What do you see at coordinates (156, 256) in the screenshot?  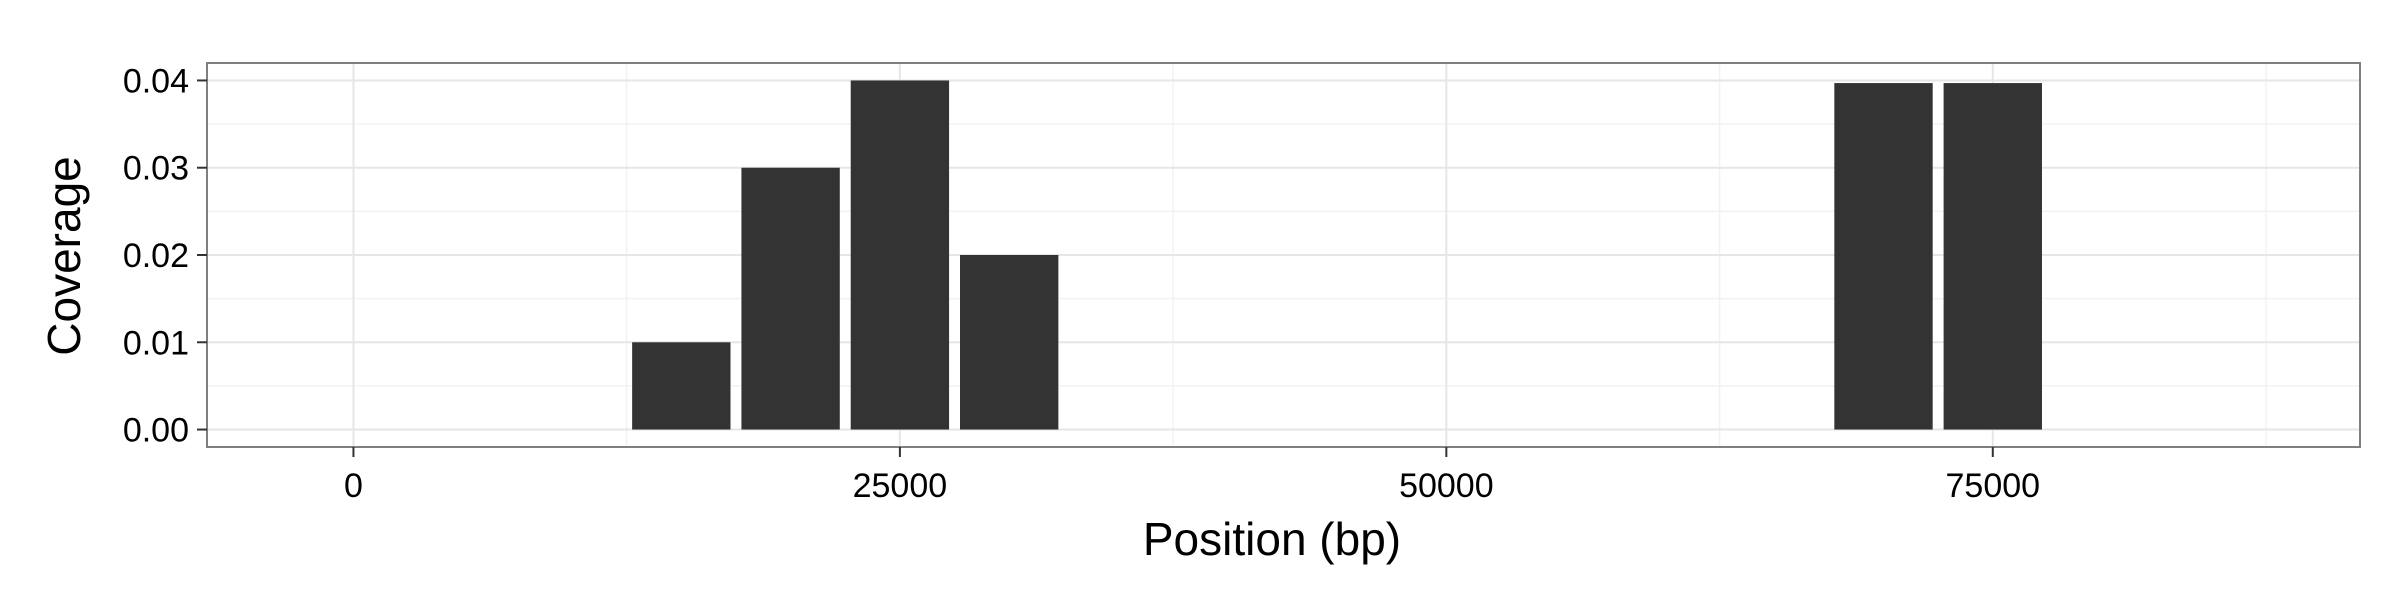 I see `y-tick-label: 0.02` at bounding box center [156, 256].